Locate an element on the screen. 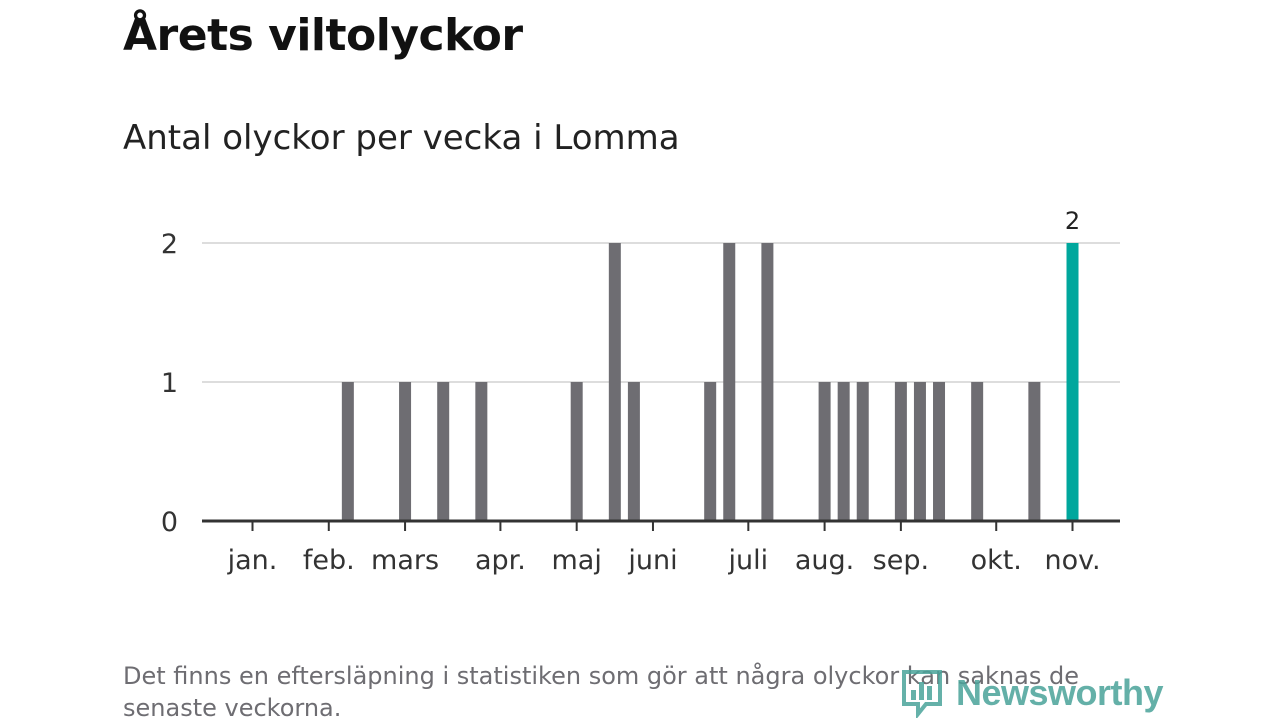 The image size is (1280, 724). logo-text: Newsworthy is located at coordinates (1060, 692).